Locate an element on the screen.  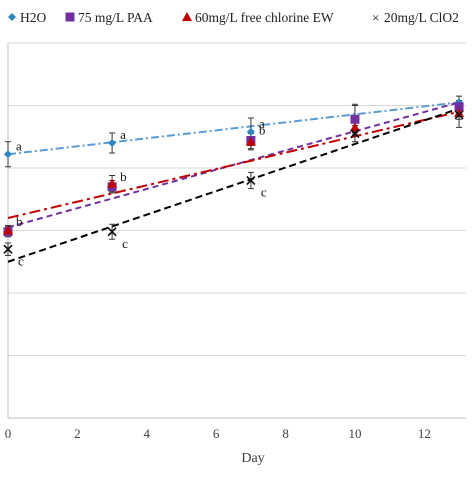
legend-label: H2O is located at coordinates (33, 17).